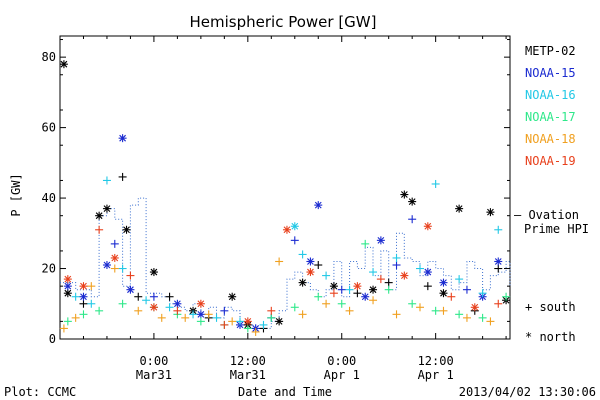  Describe the element at coordinates (550, 51) in the screenshot. I see `legend-entry-metp-02: METP-02` at that location.